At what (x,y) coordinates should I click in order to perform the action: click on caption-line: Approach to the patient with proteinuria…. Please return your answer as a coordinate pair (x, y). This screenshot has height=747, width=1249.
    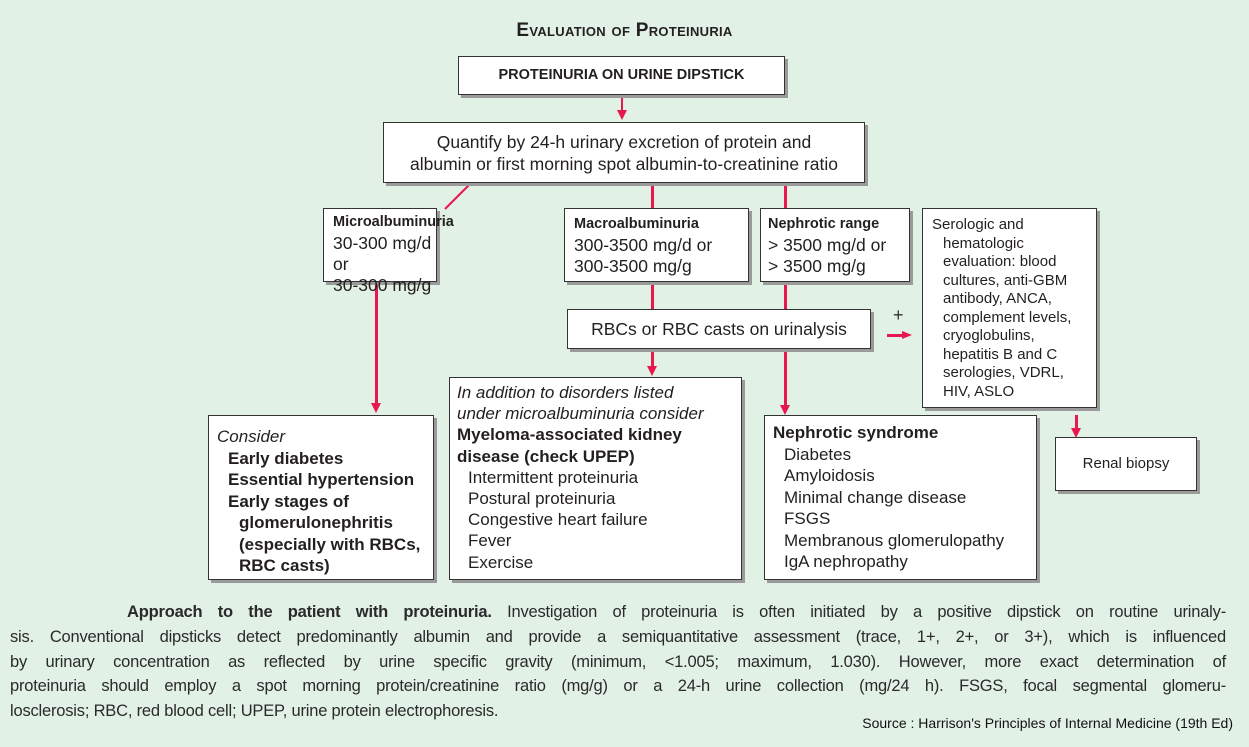
    Looking at the image, I should click on (676, 612).